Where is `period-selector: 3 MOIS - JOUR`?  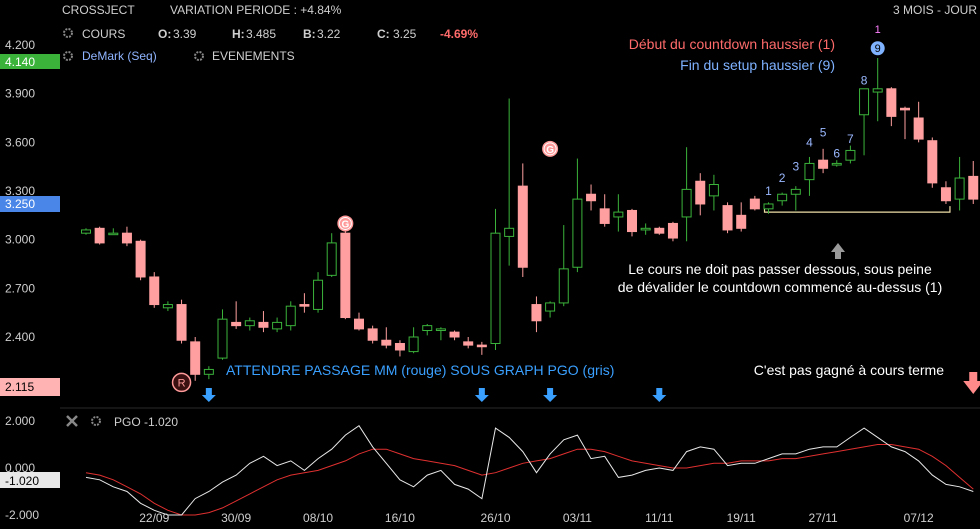 period-selector: 3 MOIS - JOUR is located at coordinates (935, 10).